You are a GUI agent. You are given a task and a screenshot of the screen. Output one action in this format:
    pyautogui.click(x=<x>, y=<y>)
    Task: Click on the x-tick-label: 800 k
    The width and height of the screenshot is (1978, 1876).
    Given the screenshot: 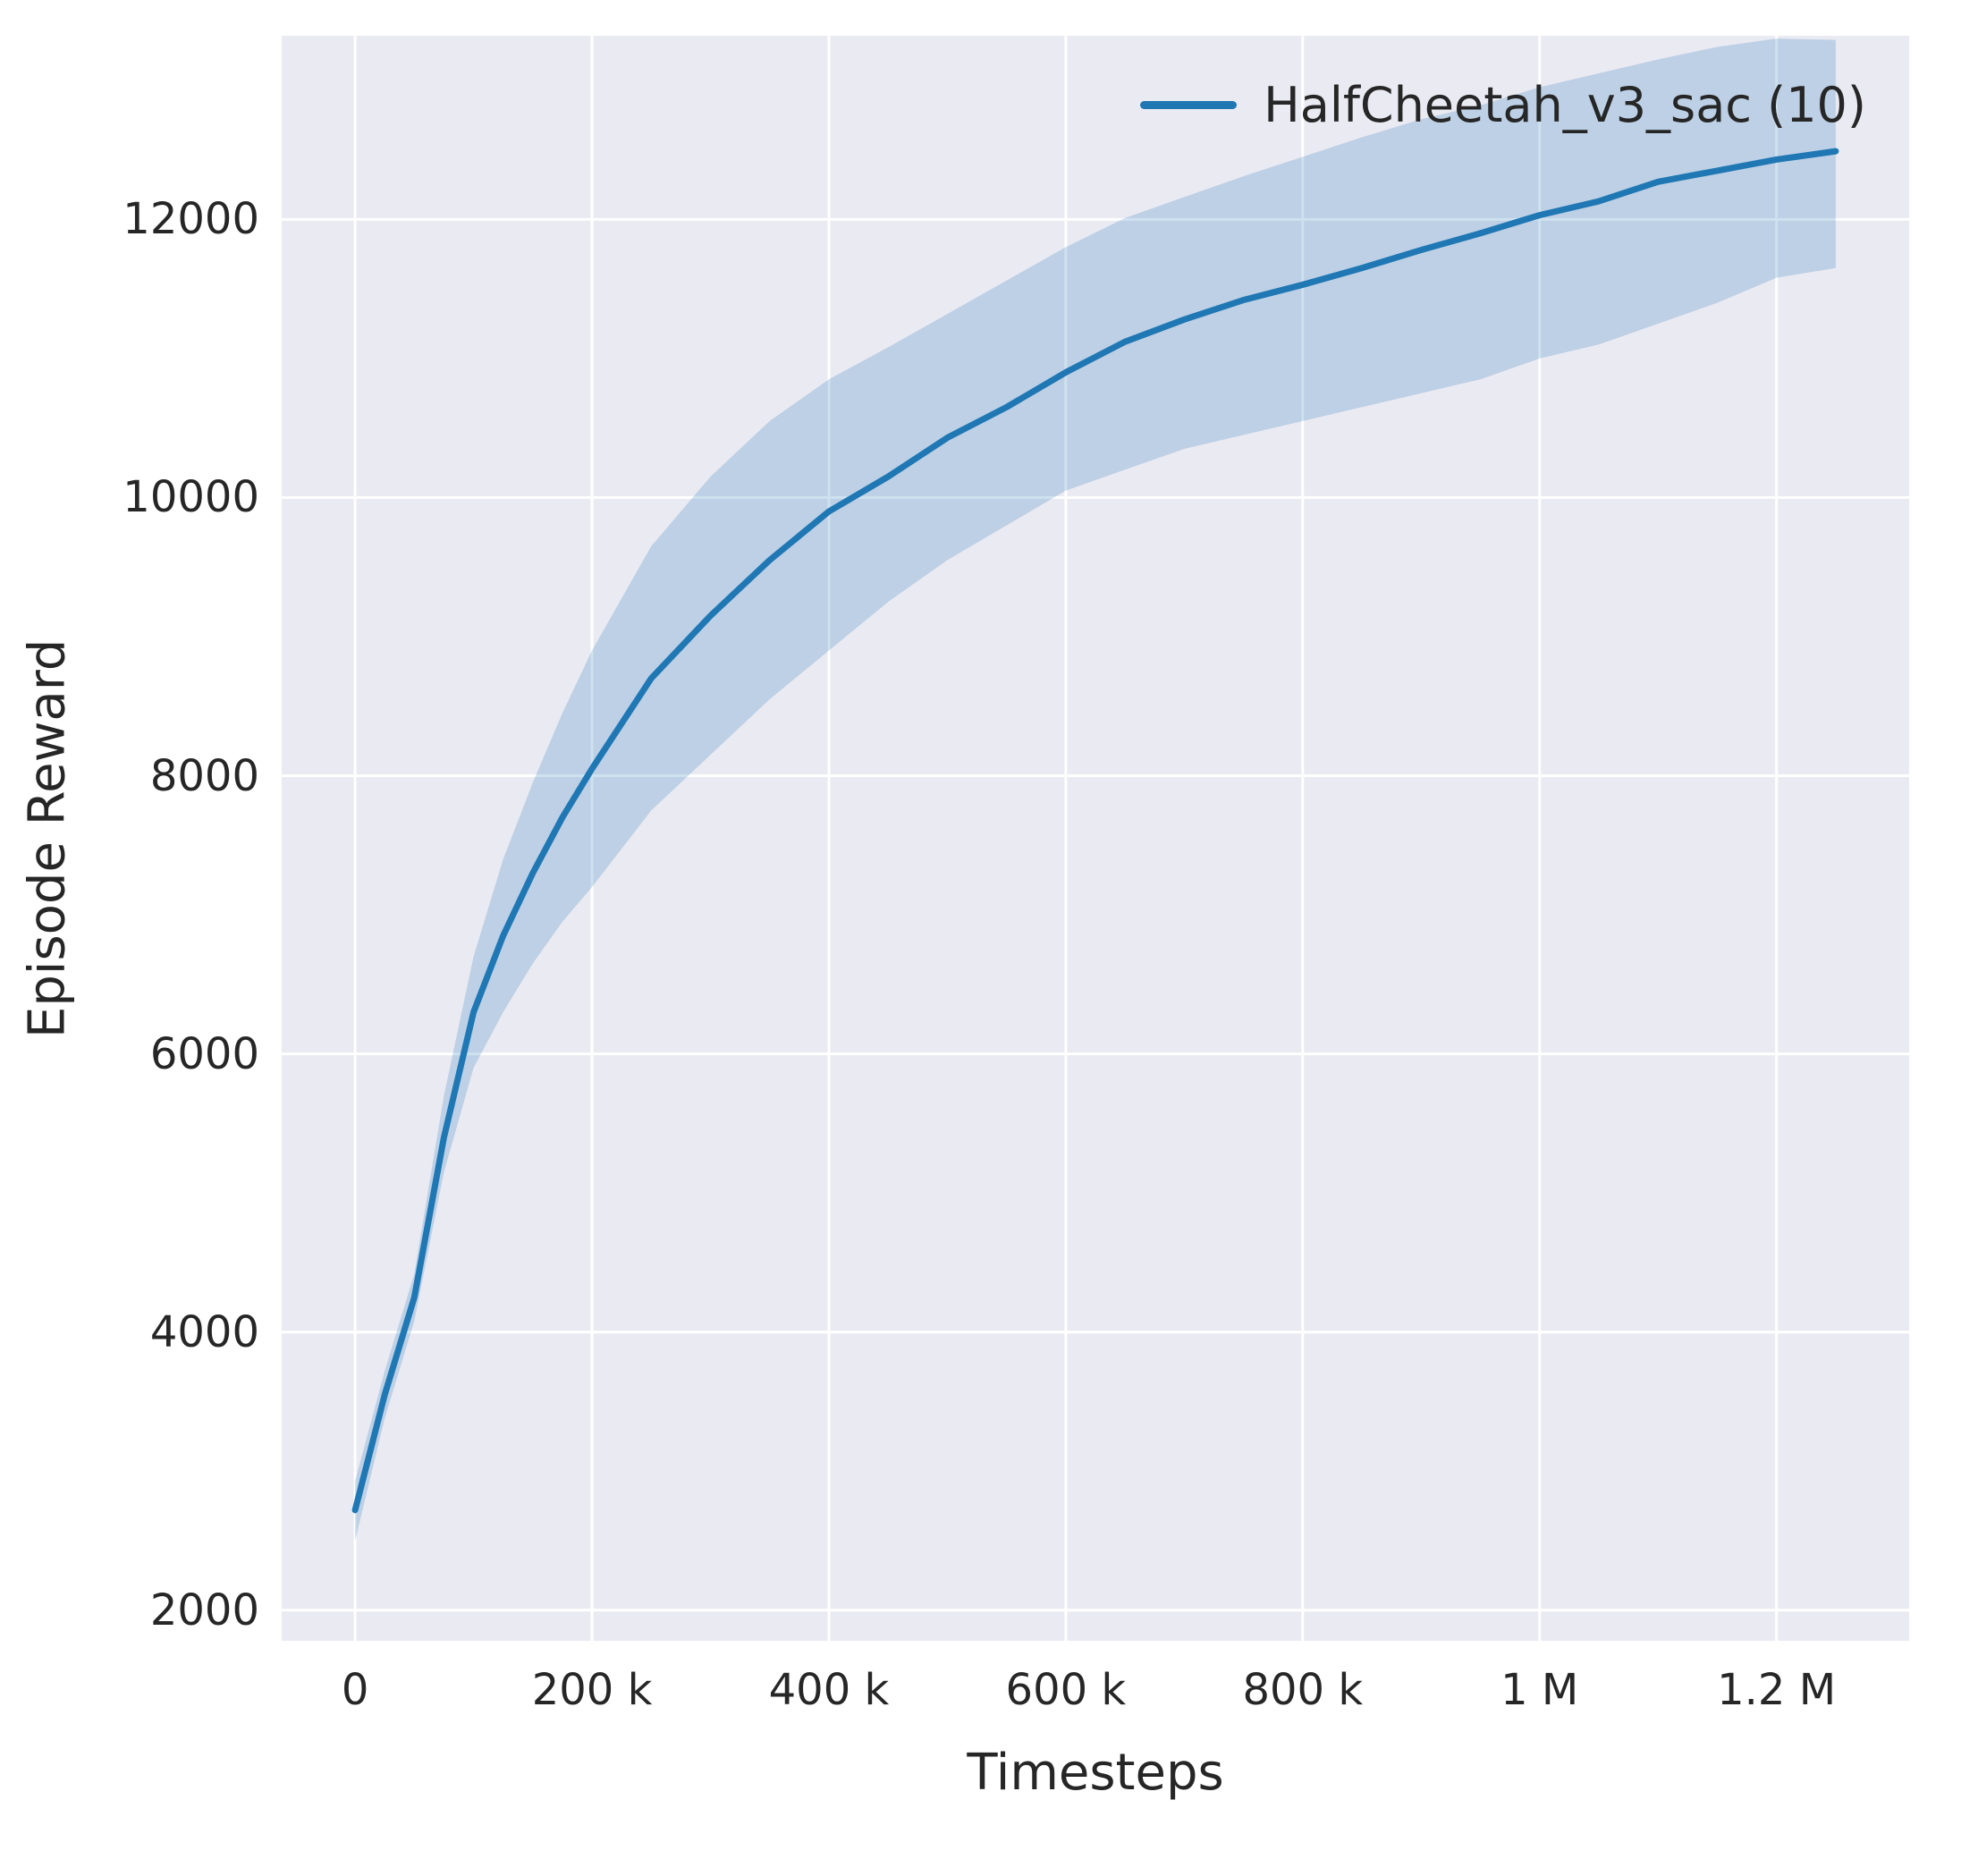 What is the action you would take?
    pyautogui.click(x=1303, y=1690)
    